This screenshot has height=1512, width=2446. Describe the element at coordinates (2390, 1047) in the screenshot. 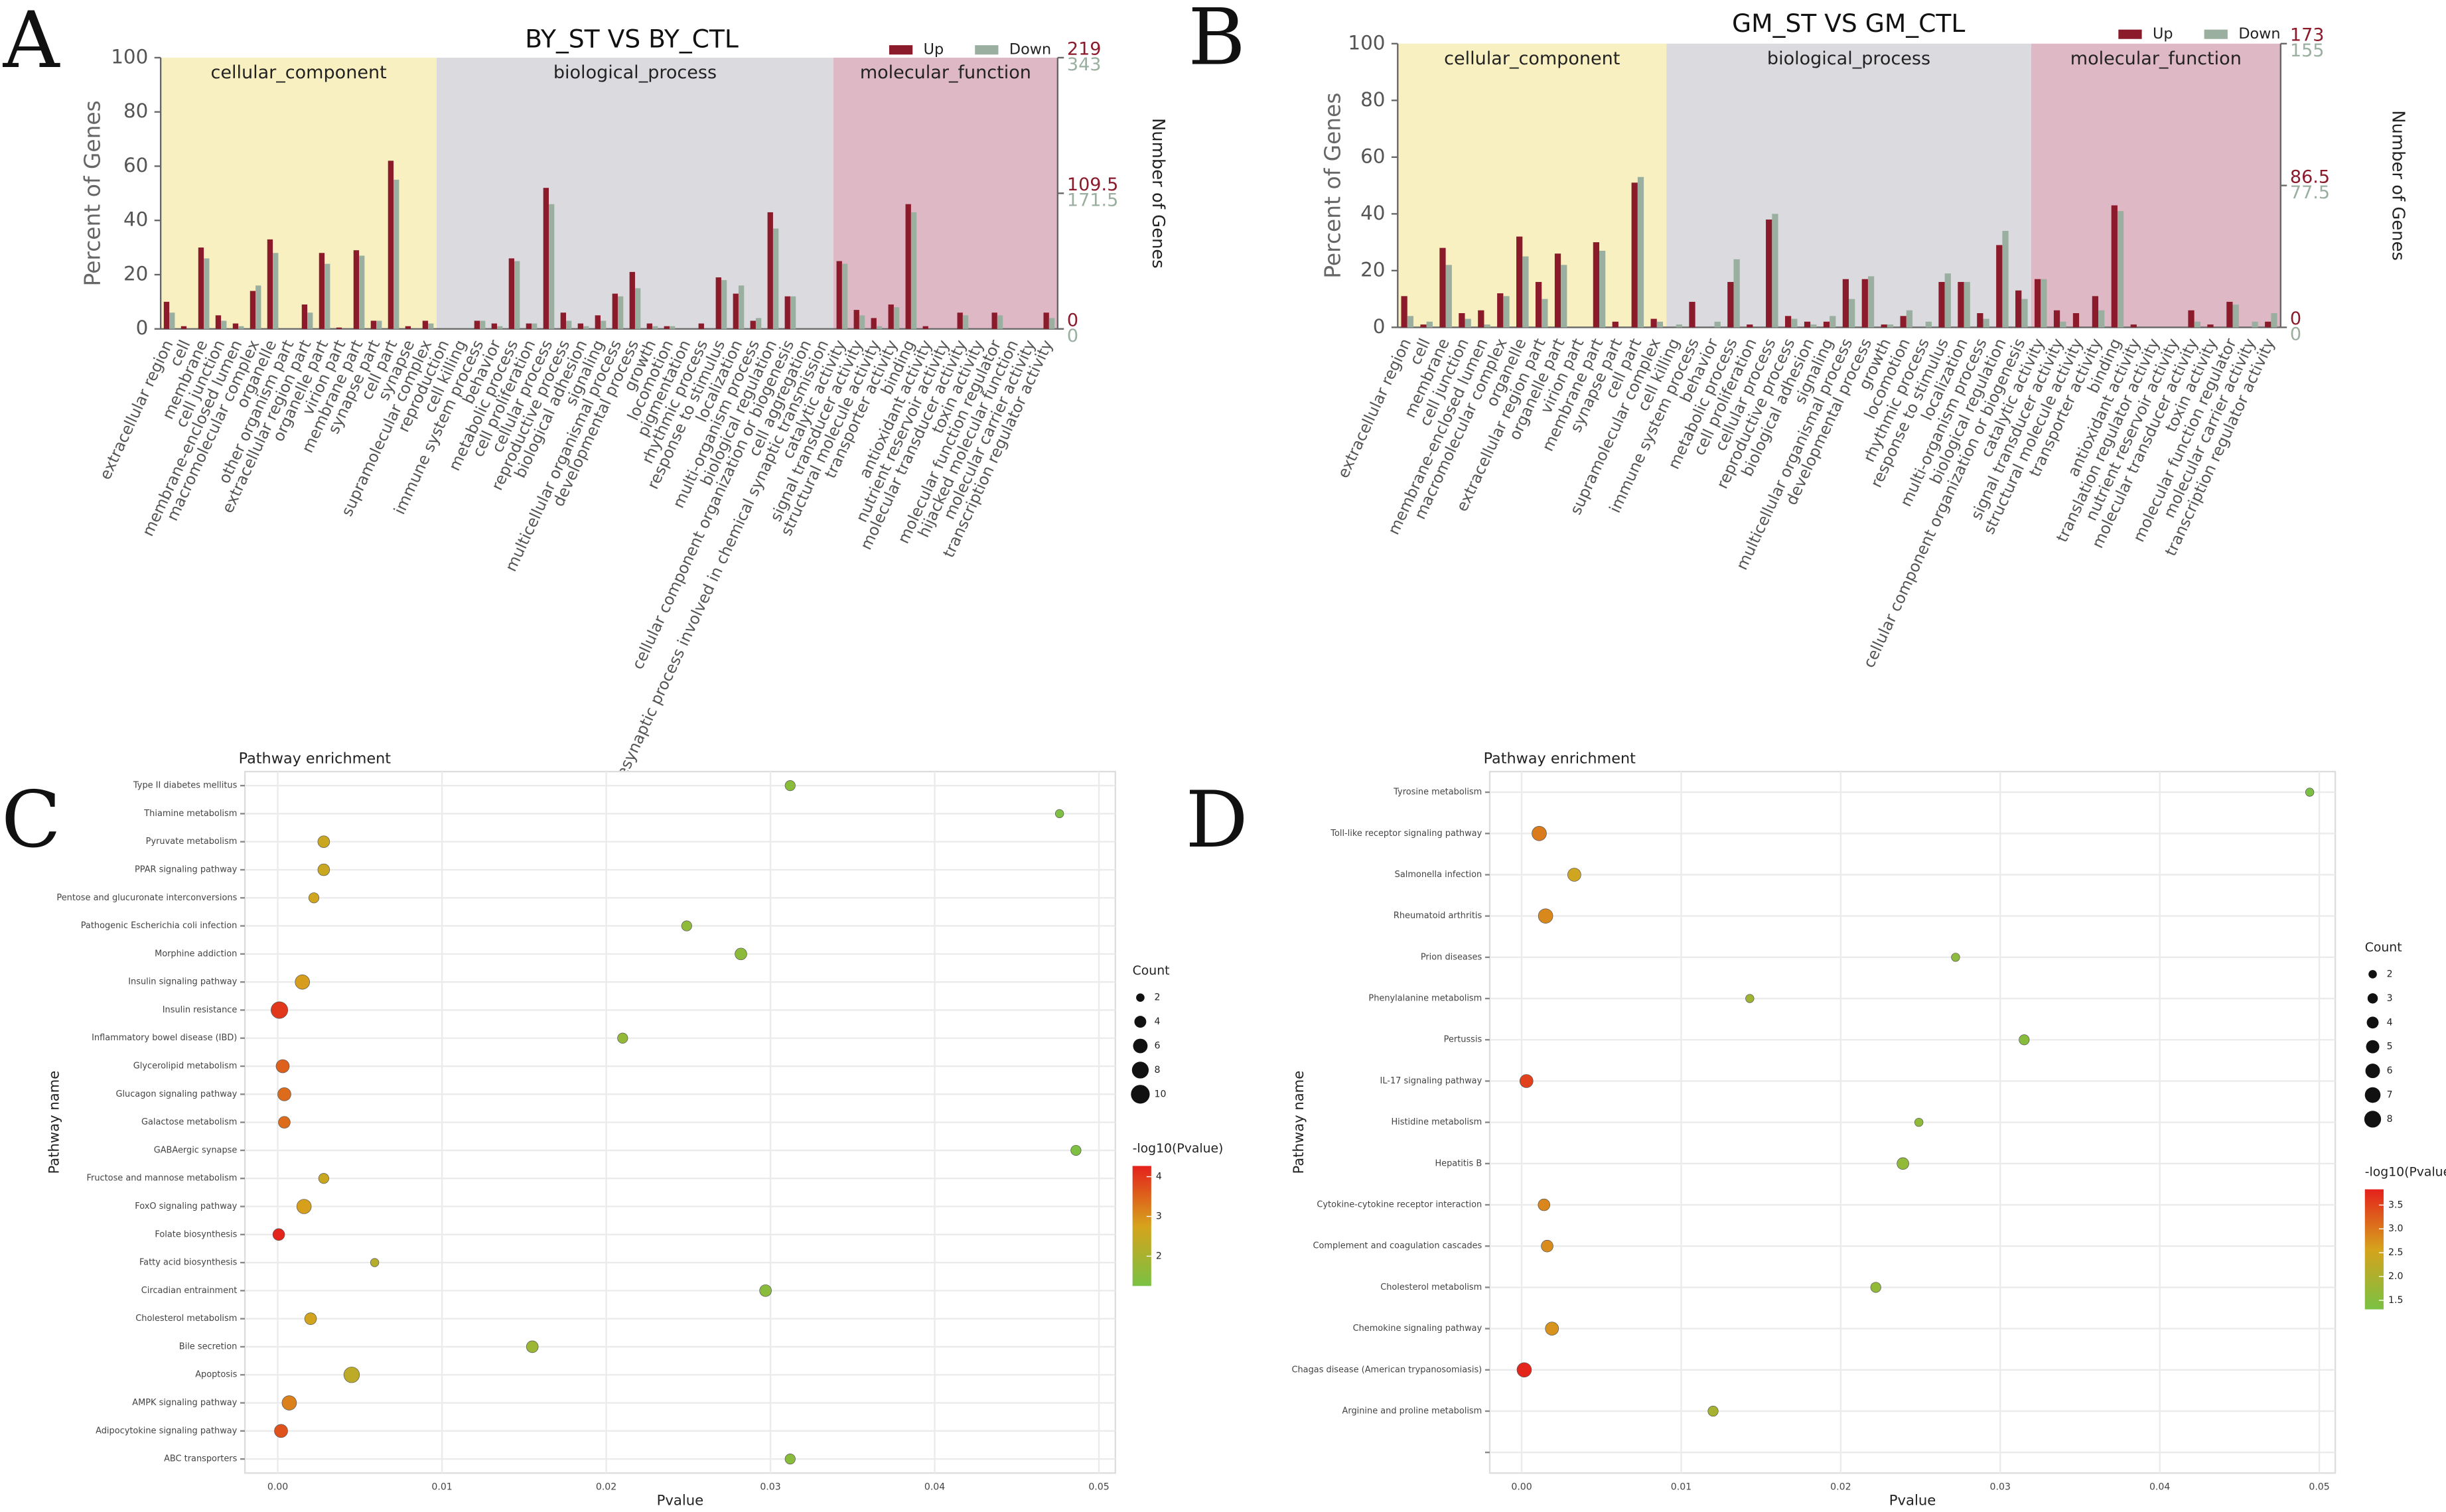

I see `size-legend-label: 5` at that location.